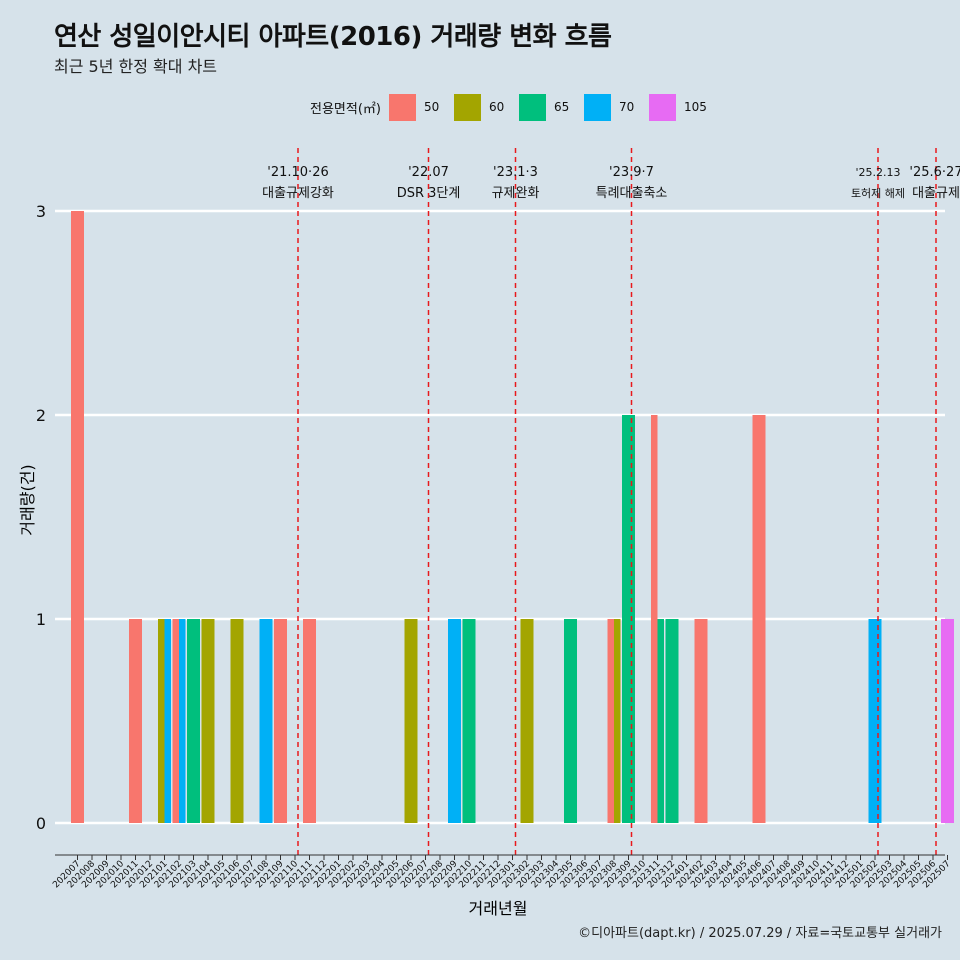 This screenshot has width=960, height=960. What do you see at coordinates (297, 172) in the screenshot?
I see `event-date: '21.10·26` at bounding box center [297, 172].